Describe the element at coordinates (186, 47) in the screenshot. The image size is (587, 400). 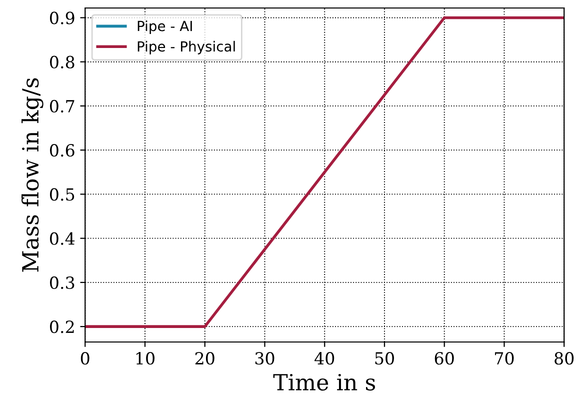
I see `legend-label: Pipe - Physical` at that location.